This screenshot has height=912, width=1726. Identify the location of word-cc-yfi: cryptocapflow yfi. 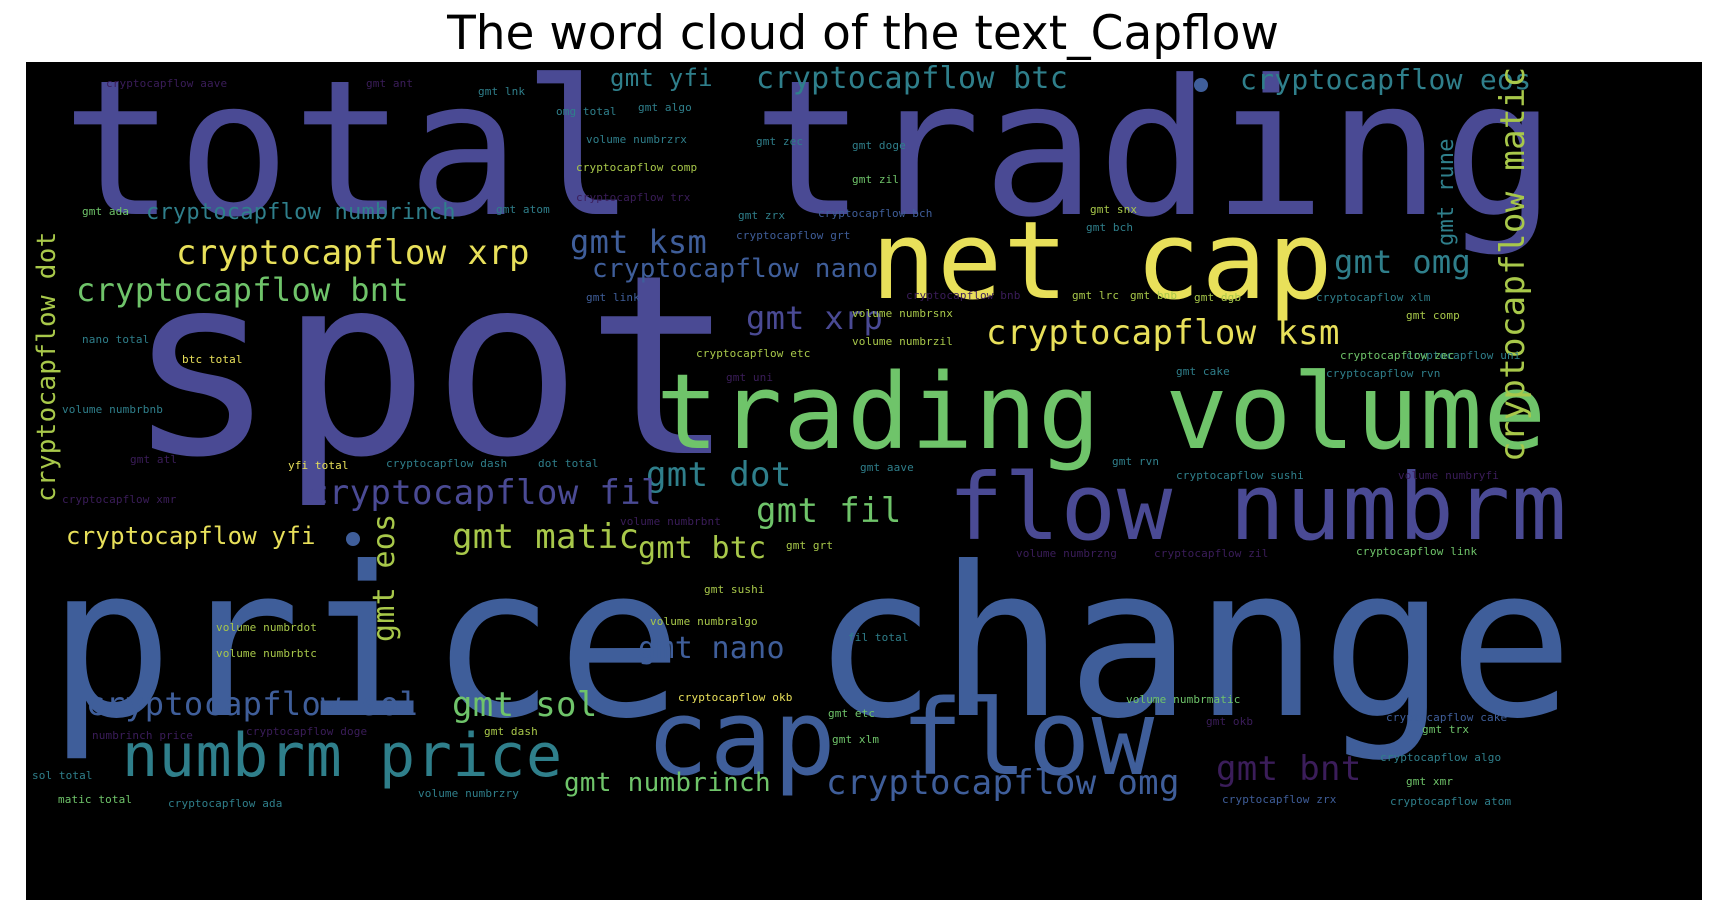
(191, 536).